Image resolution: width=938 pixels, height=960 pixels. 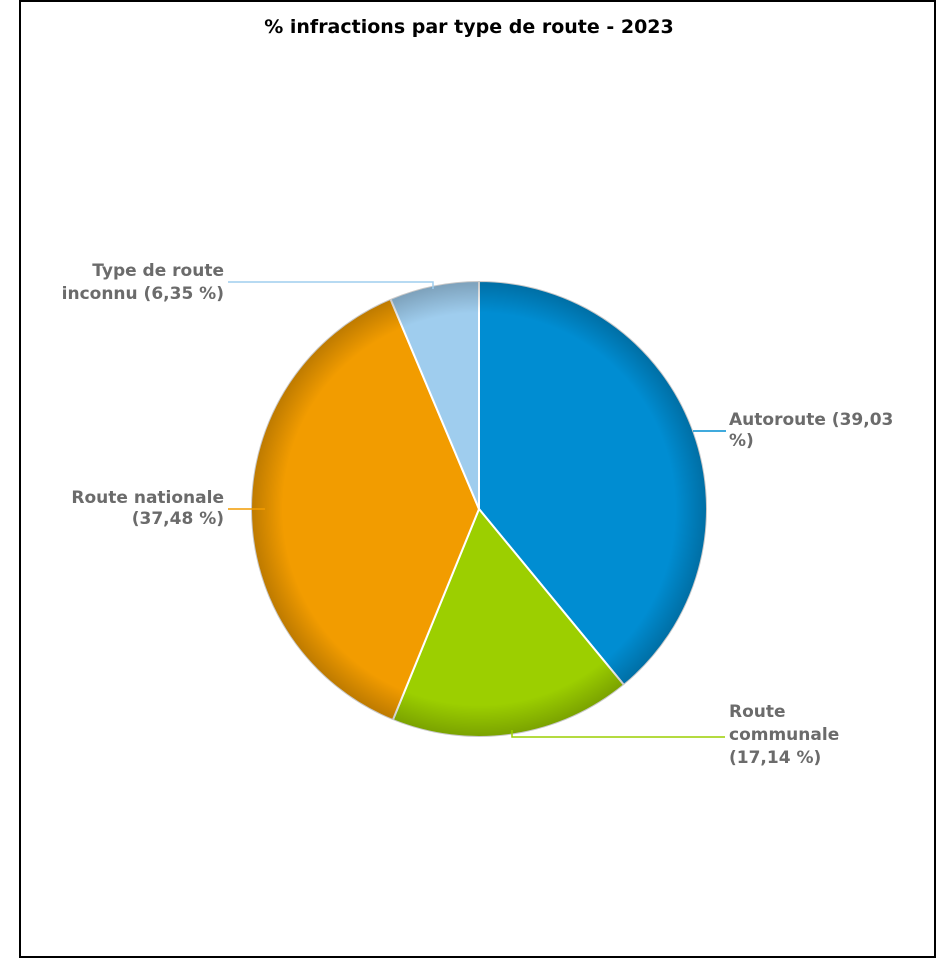 I want to click on slice-label-line: (37,48 %), so click(x=178, y=519).